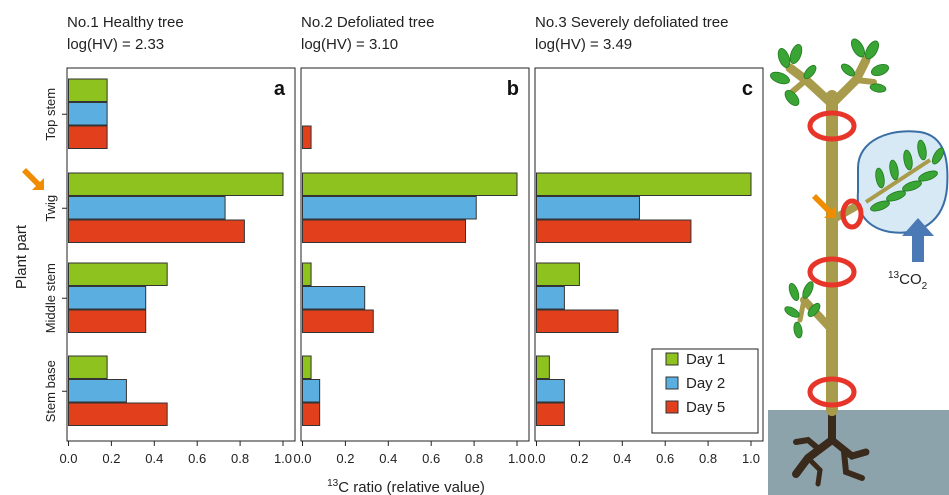  What do you see at coordinates (50, 114) in the screenshot?
I see `y-tick-label: Top stem` at bounding box center [50, 114].